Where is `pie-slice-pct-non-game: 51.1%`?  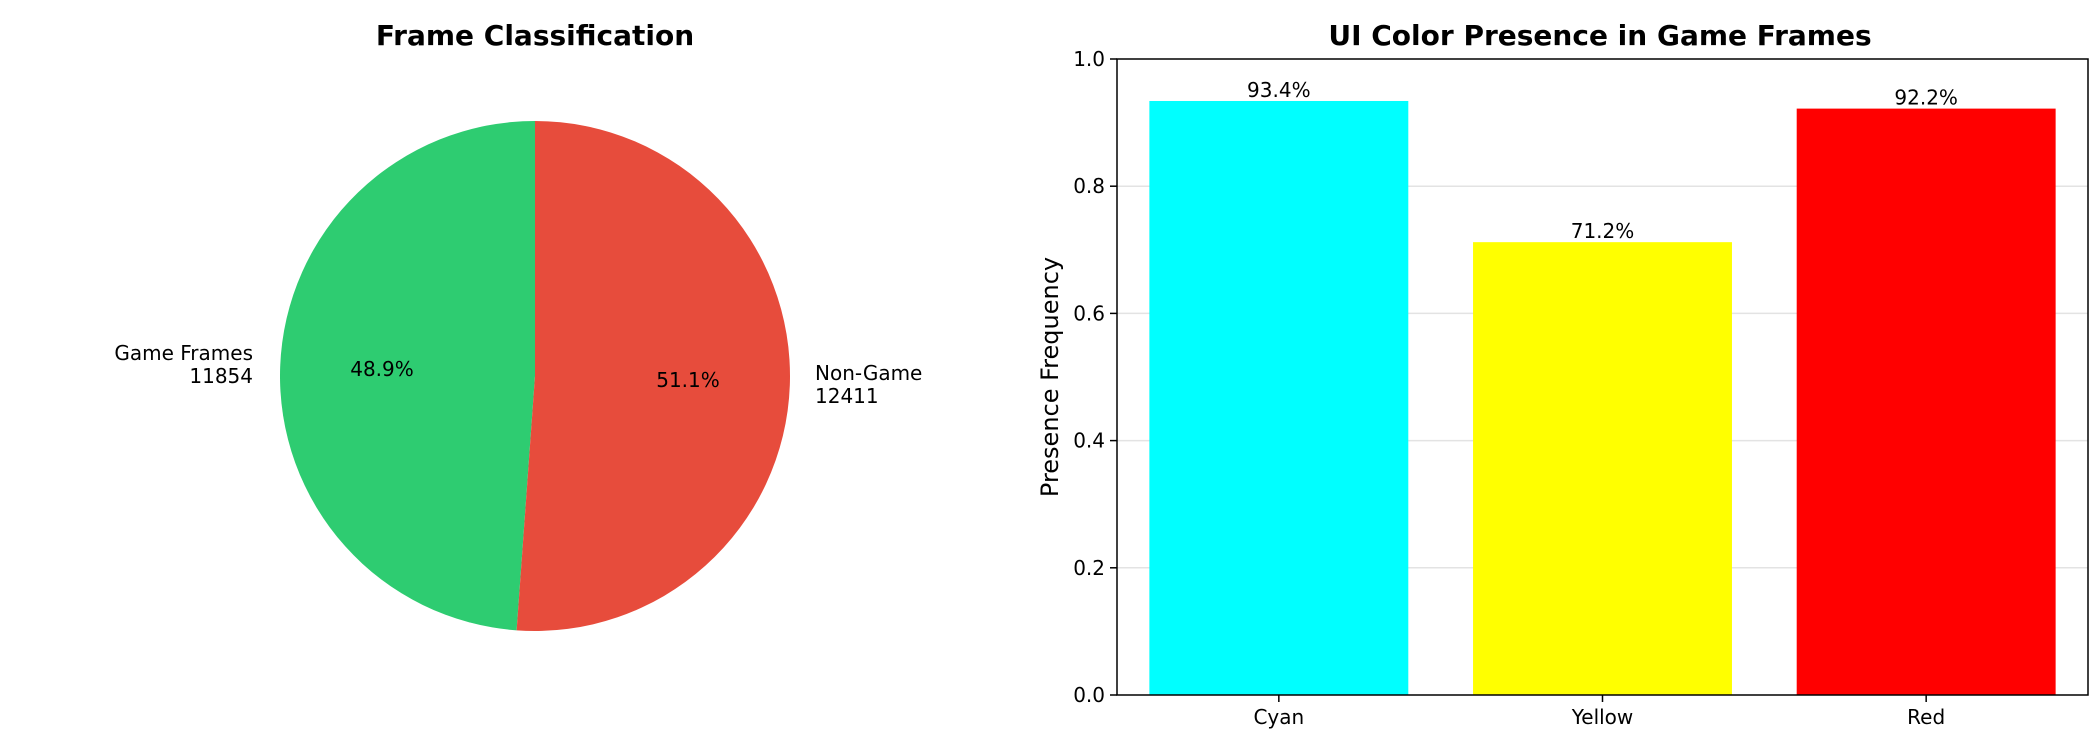
pie-slice-pct-non-game: 51.1% is located at coordinates (688, 380).